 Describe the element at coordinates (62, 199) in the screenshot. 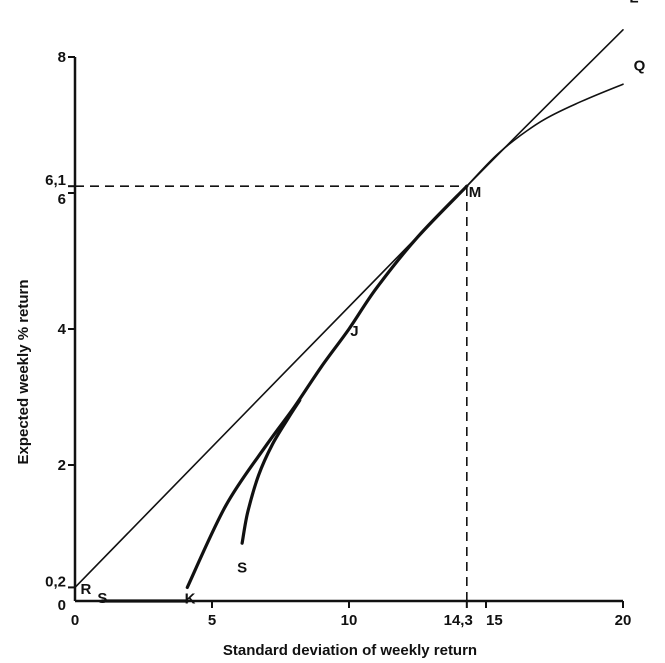

I see `y-tick-label: 6` at that location.